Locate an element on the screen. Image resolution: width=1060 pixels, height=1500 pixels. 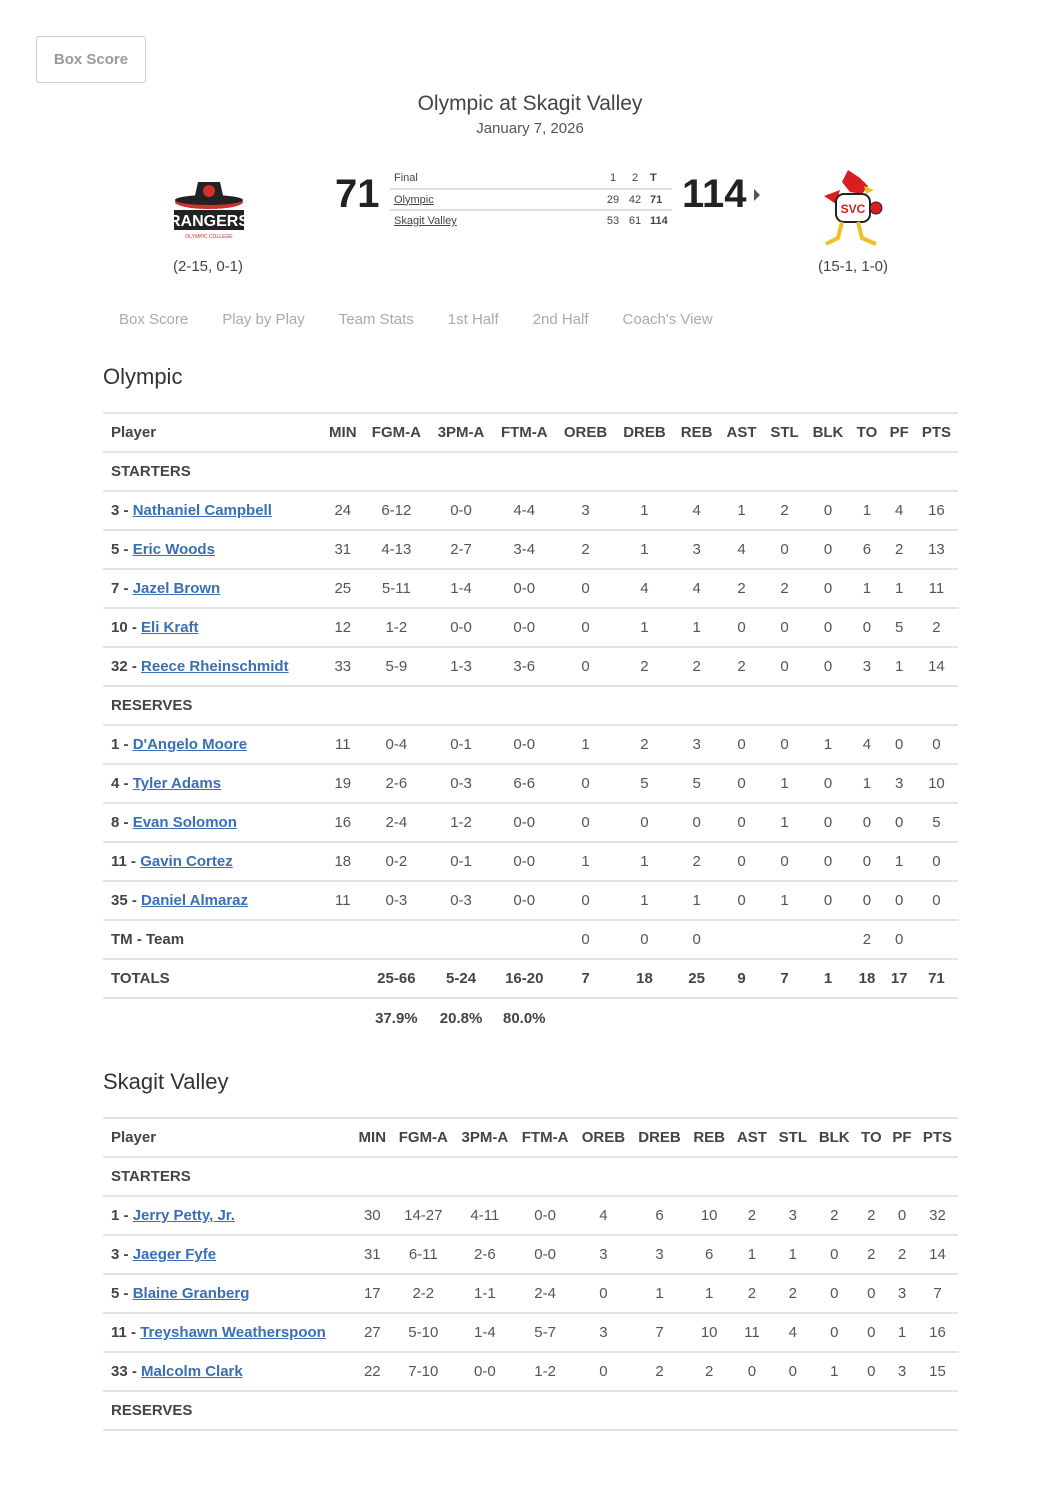
tab-box-score: Box Score is located at coordinates (154, 319).